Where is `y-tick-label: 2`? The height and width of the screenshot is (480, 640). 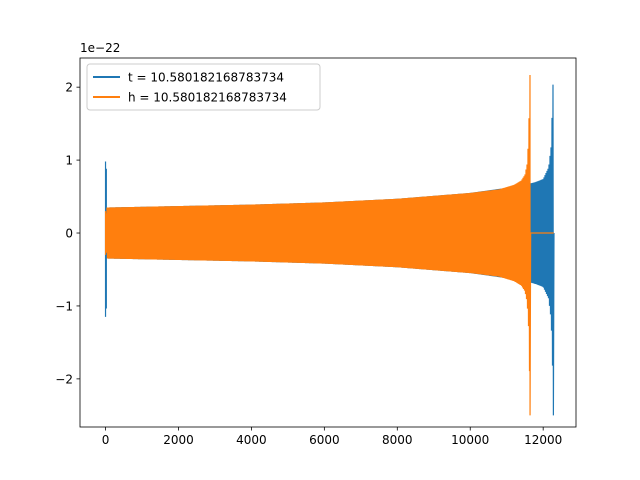
y-tick-label: 2 is located at coordinates (69, 88).